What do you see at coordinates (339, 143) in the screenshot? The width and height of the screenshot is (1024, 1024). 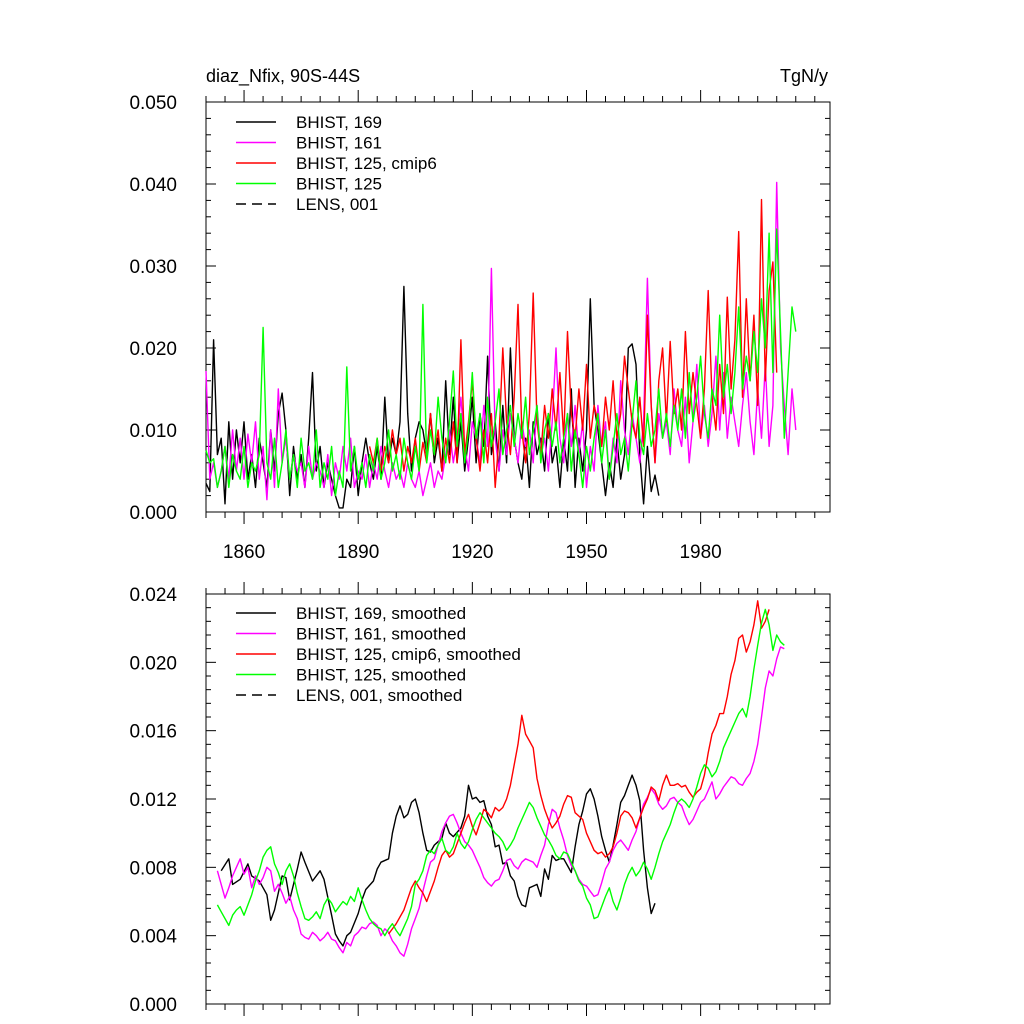 I see `top-legend-label: BHIST, 161` at bounding box center [339, 143].